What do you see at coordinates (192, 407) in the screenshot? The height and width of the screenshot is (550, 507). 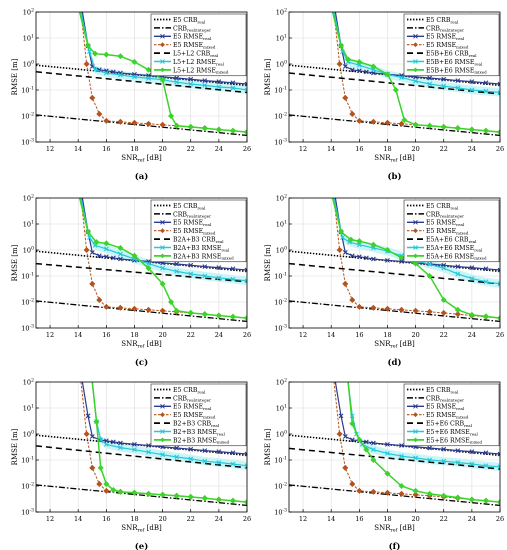 I see `legend-label: E5 RMSEreal` at bounding box center [192, 407].